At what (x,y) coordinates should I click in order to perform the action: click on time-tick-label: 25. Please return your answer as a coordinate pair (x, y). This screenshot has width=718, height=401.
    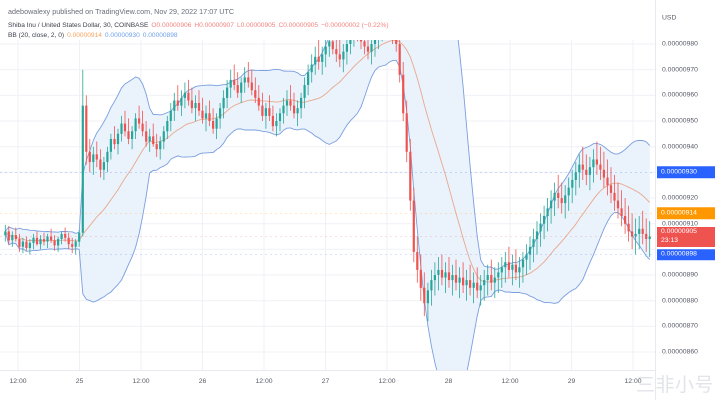
    Looking at the image, I should click on (79, 381).